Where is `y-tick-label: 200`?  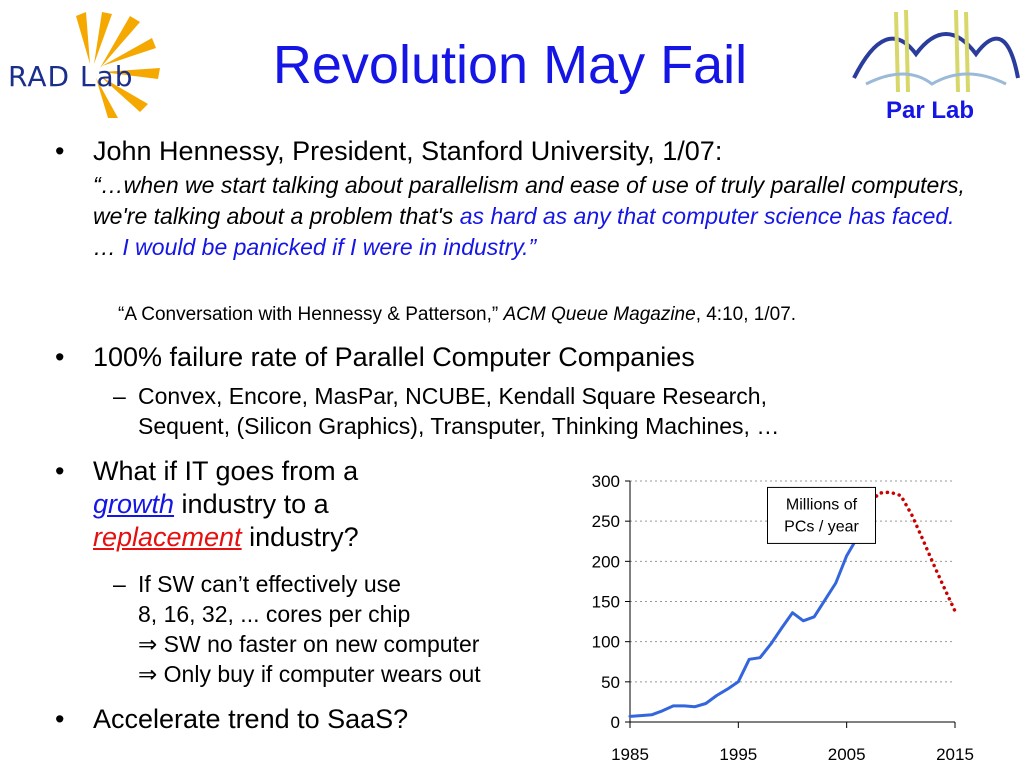 y-tick-label: 200 is located at coordinates (606, 561).